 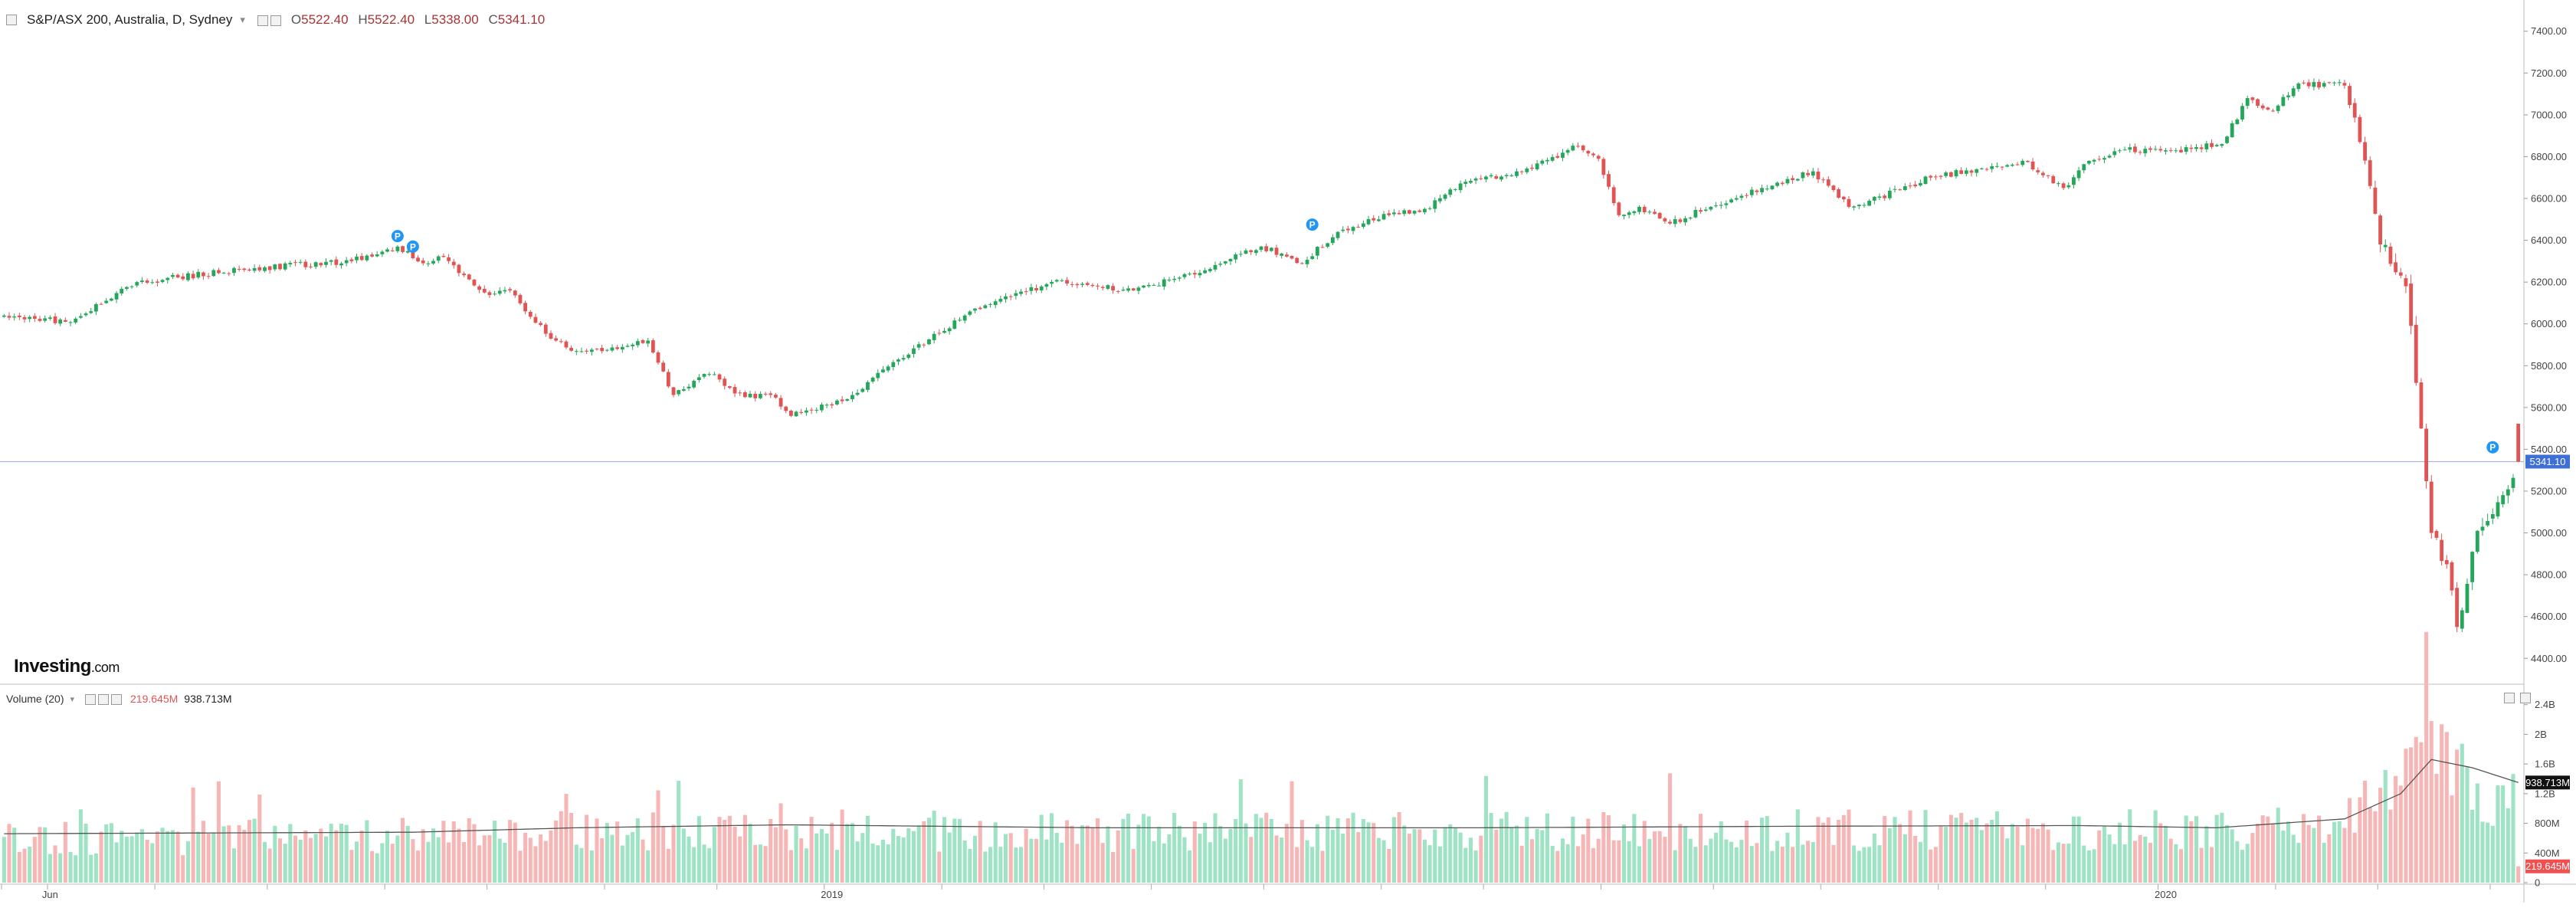 I want to click on price-tick-label: 6600.00, so click(x=2549, y=199).